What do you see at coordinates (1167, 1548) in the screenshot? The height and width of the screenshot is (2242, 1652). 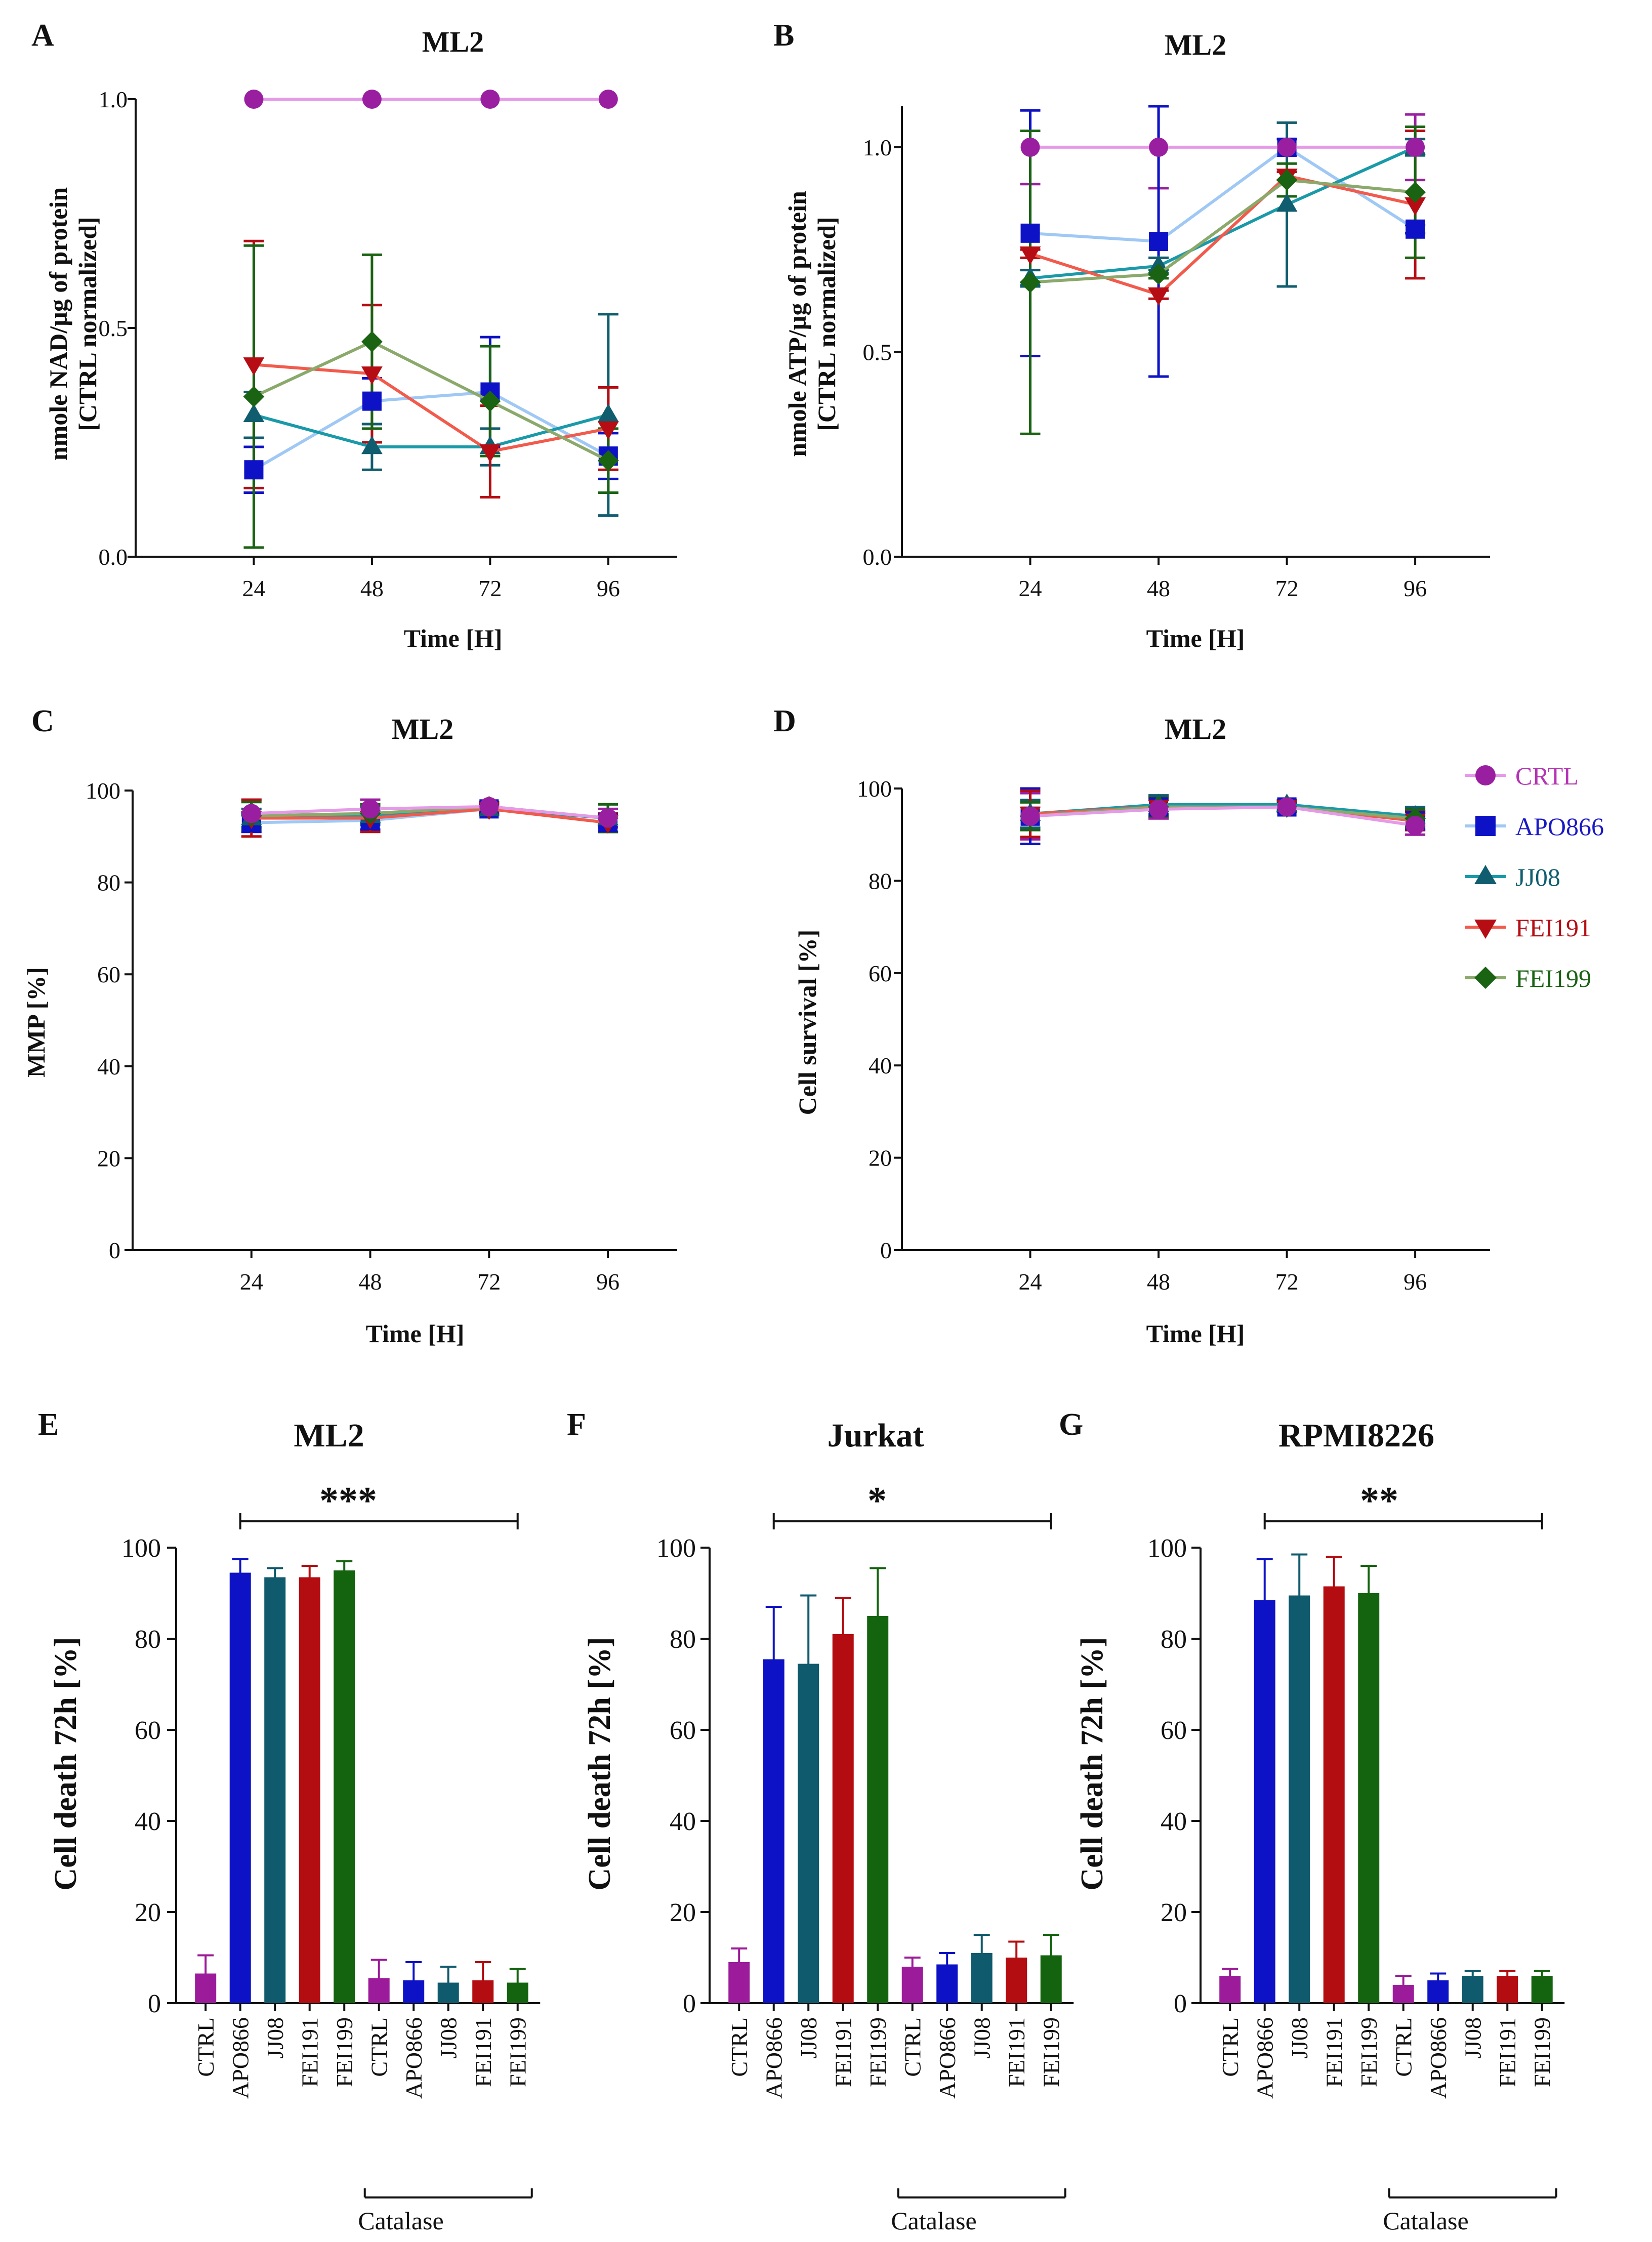 I see `y-tick-label-g-5: 100` at bounding box center [1167, 1548].